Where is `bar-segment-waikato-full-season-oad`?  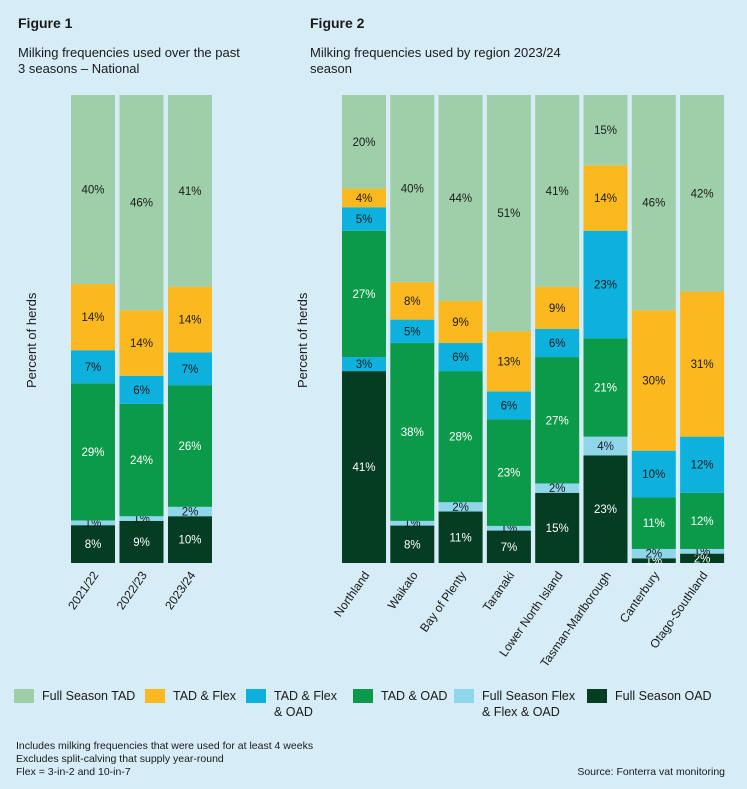 bar-segment-waikato-full-season-oad is located at coordinates (412, 544).